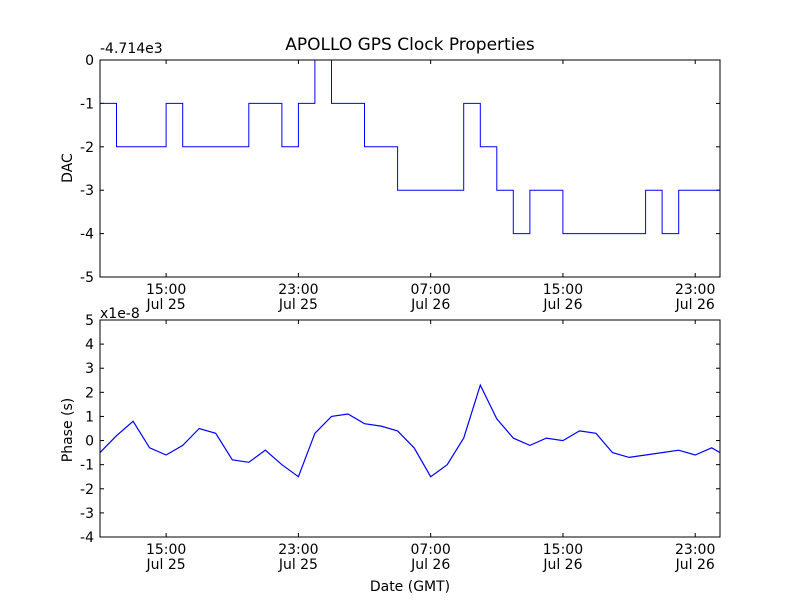  I want to click on y-tick-label: 1, so click(89, 417).